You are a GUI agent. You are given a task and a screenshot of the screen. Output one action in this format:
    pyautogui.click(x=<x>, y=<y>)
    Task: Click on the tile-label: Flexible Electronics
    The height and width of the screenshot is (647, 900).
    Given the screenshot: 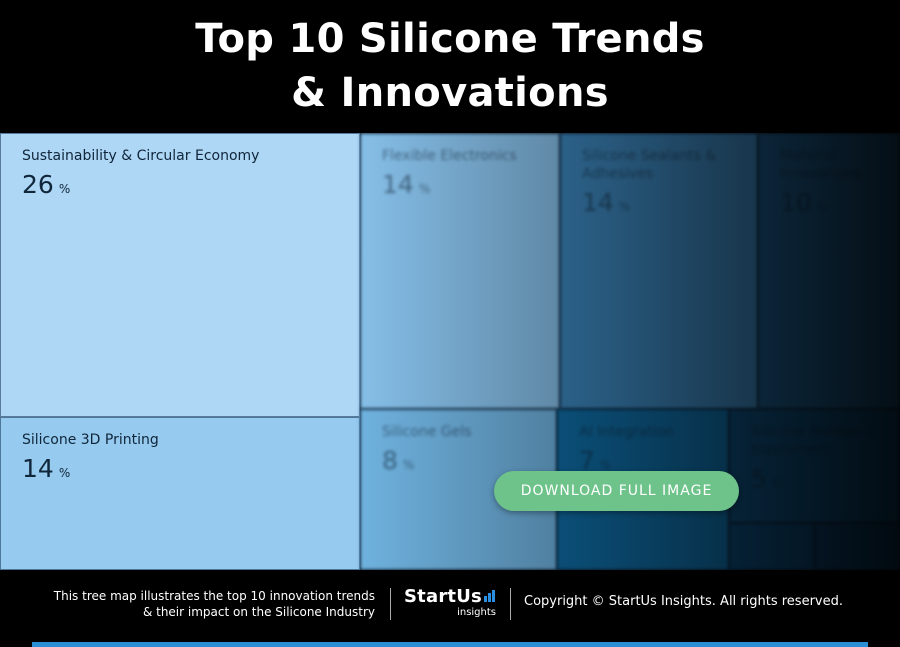 What is the action you would take?
    pyautogui.click(x=449, y=156)
    